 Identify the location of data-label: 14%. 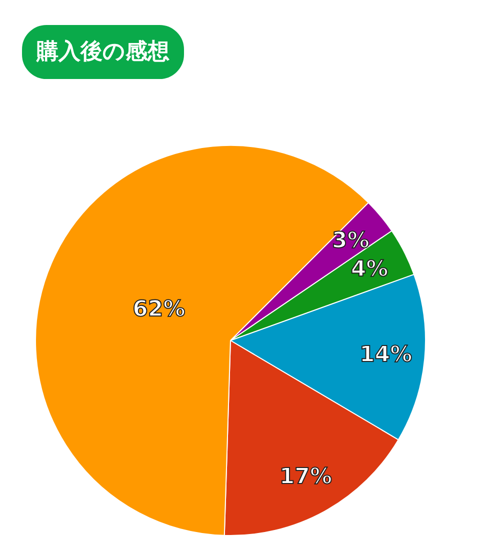
(385, 355).